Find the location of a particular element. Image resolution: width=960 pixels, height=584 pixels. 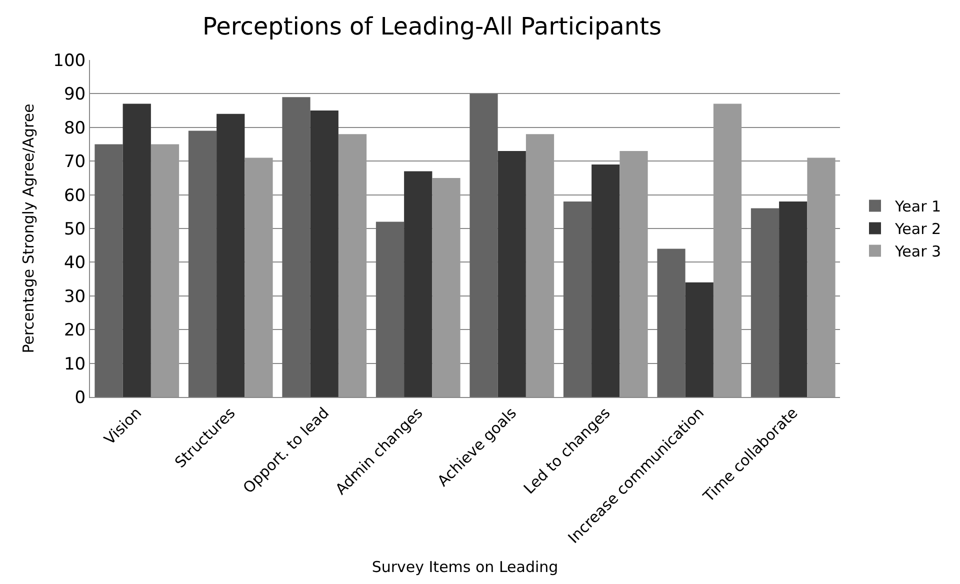

y-tick-label: 50 is located at coordinates (75, 229).